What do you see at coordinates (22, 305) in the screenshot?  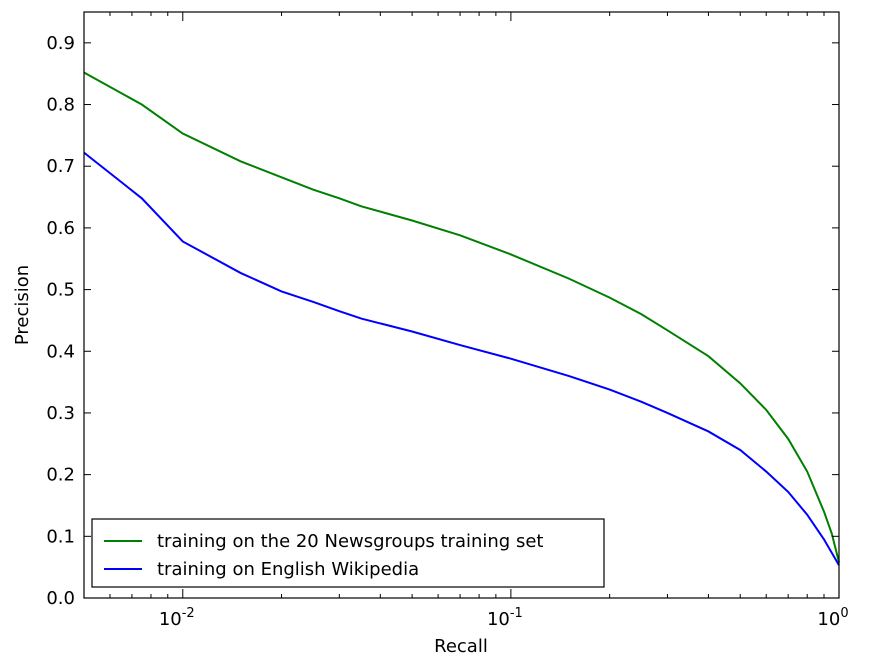 I see `y-axis-label: Precision` at bounding box center [22, 305].